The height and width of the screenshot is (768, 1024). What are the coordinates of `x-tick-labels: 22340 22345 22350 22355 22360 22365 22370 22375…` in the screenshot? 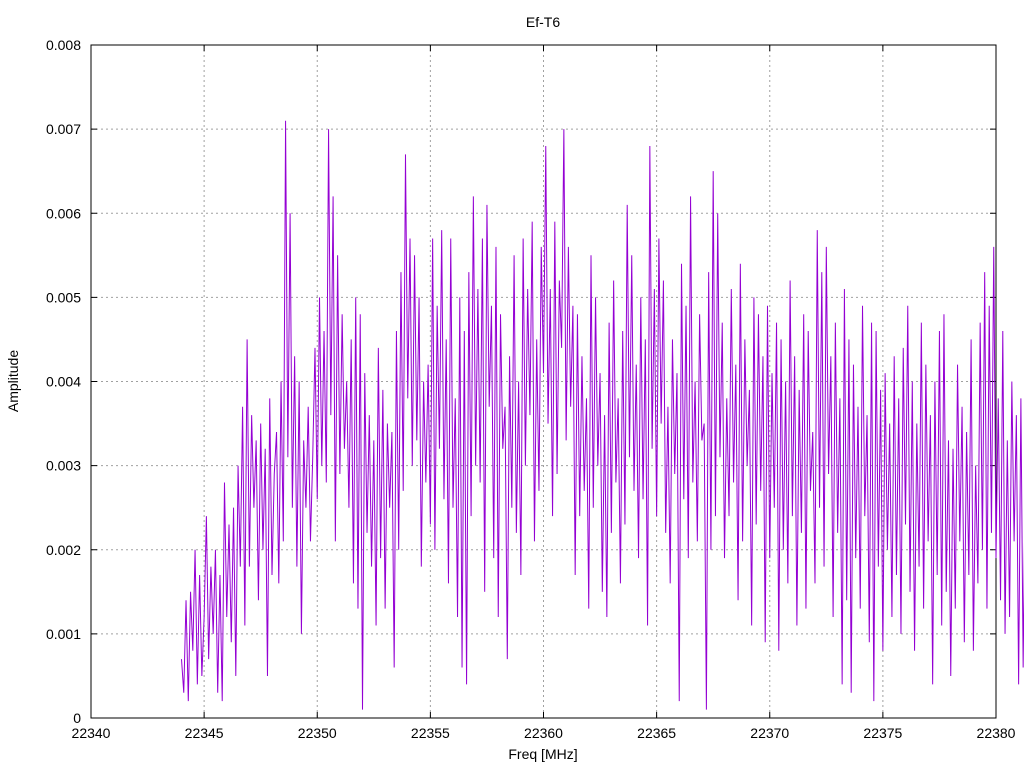 It's located at (544, 733).